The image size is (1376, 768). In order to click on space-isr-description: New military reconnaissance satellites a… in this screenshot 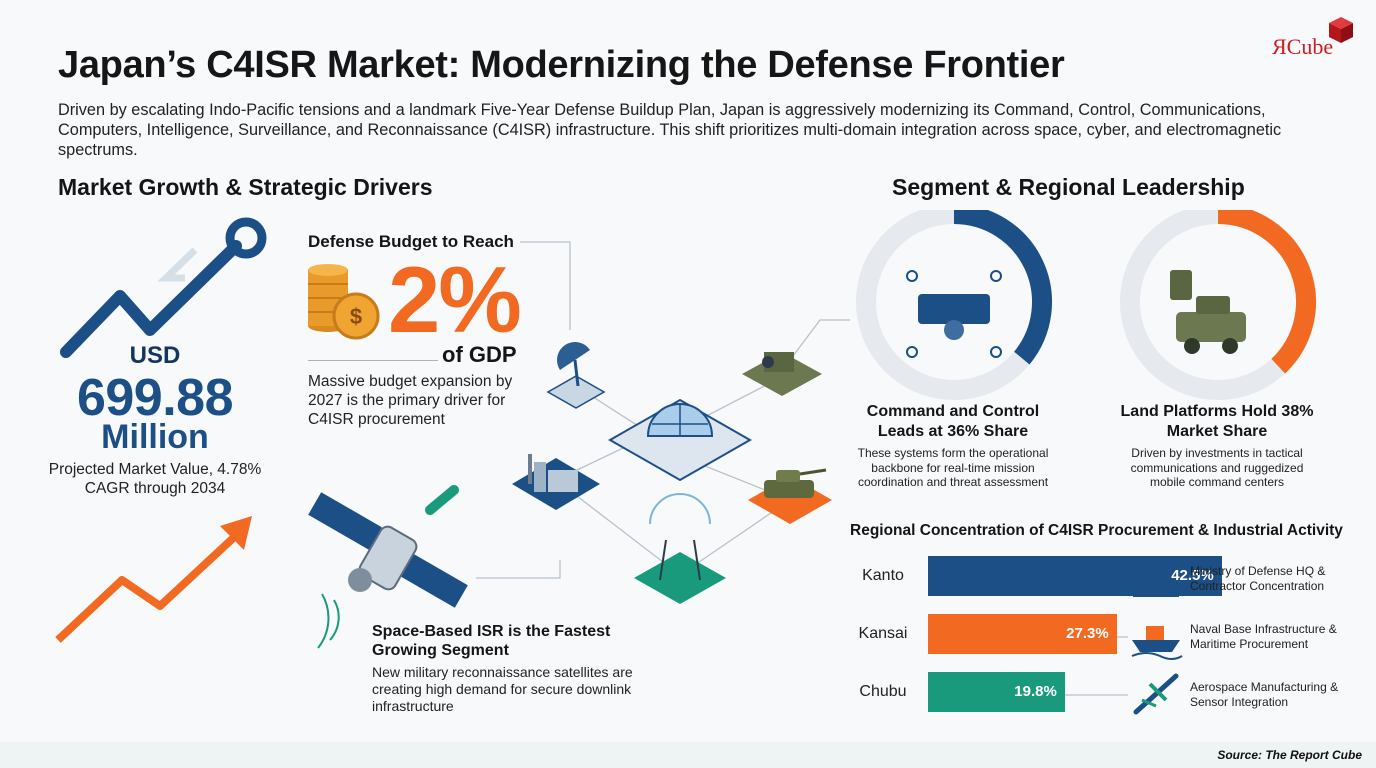, I will do `click(502, 689)`.